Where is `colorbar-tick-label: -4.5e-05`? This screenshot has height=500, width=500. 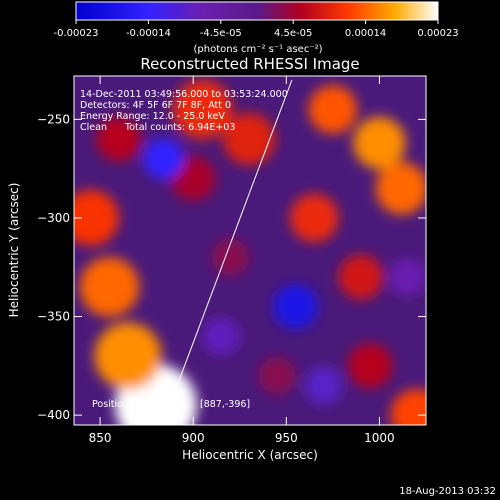
colorbar-tick-label: -4.5e-05 is located at coordinates (221, 33).